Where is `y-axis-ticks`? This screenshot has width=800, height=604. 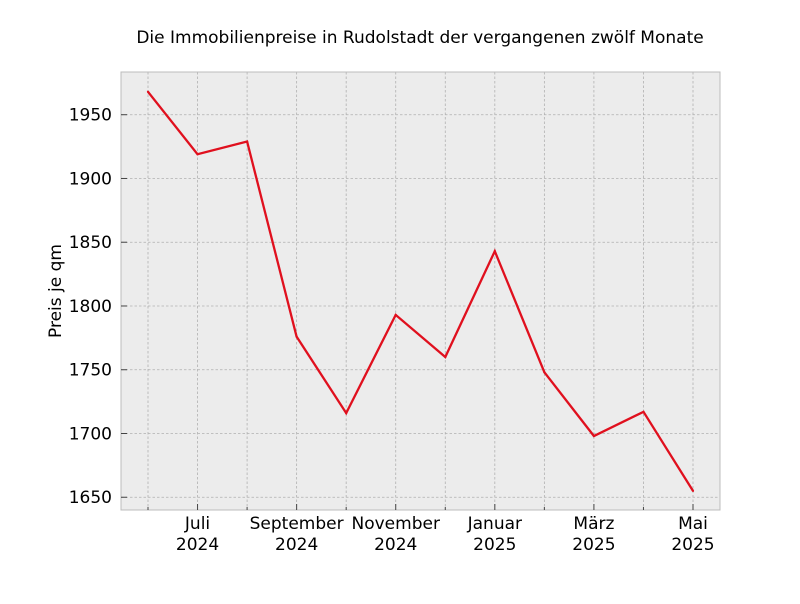 y-axis-ticks is located at coordinates (124, 306).